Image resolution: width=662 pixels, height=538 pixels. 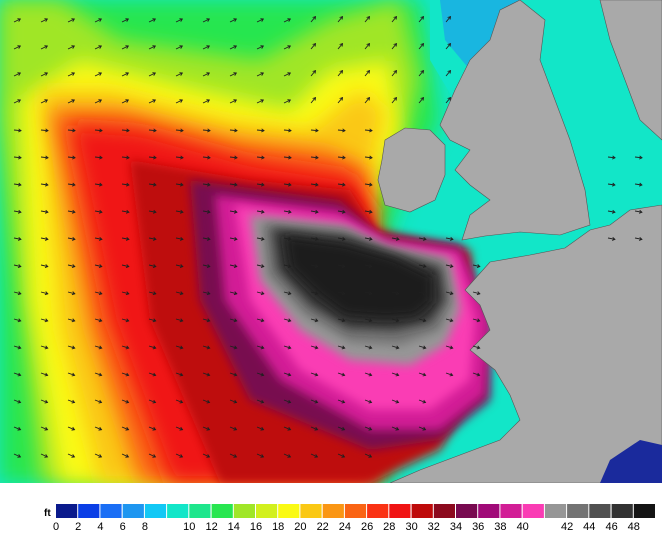 What do you see at coordinates (478, 527) in the screenshot?
I see `legend-tick-label: 36` at bounding box center [478, 527].